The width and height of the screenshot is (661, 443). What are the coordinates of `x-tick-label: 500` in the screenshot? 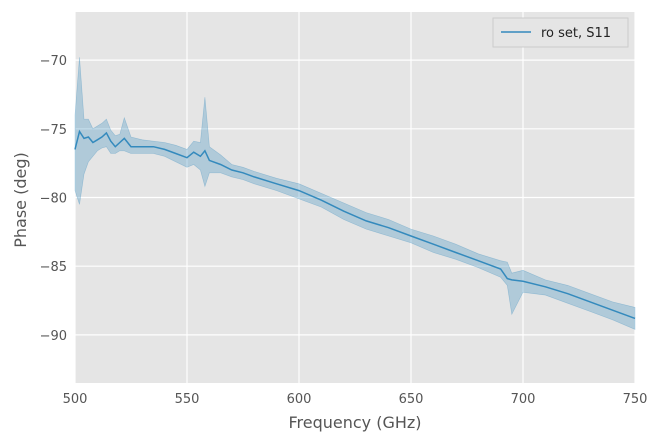 It's located at (75, 399).